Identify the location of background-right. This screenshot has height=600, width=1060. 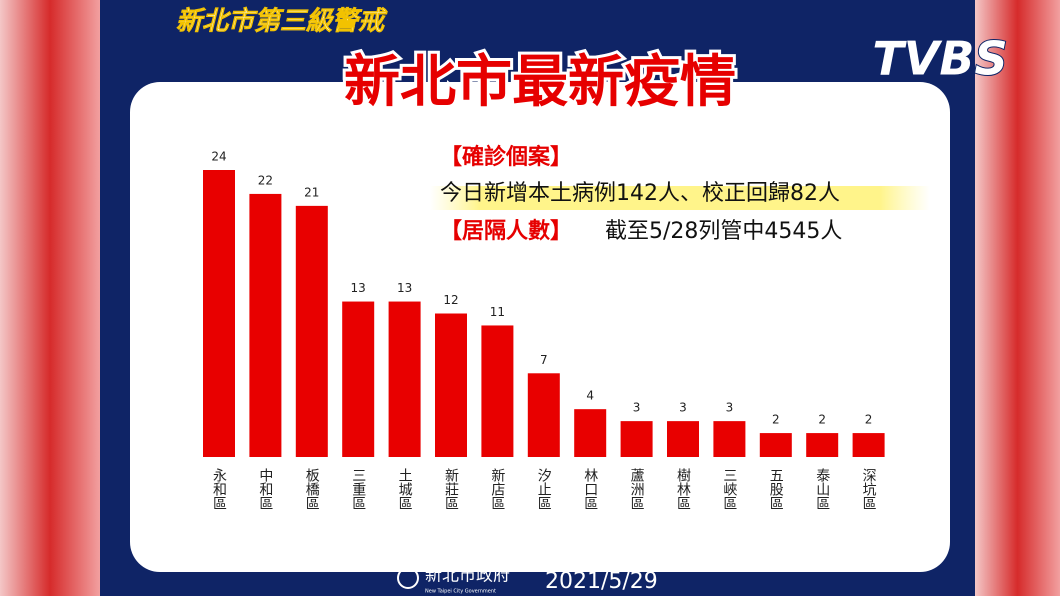
(1017, 298).